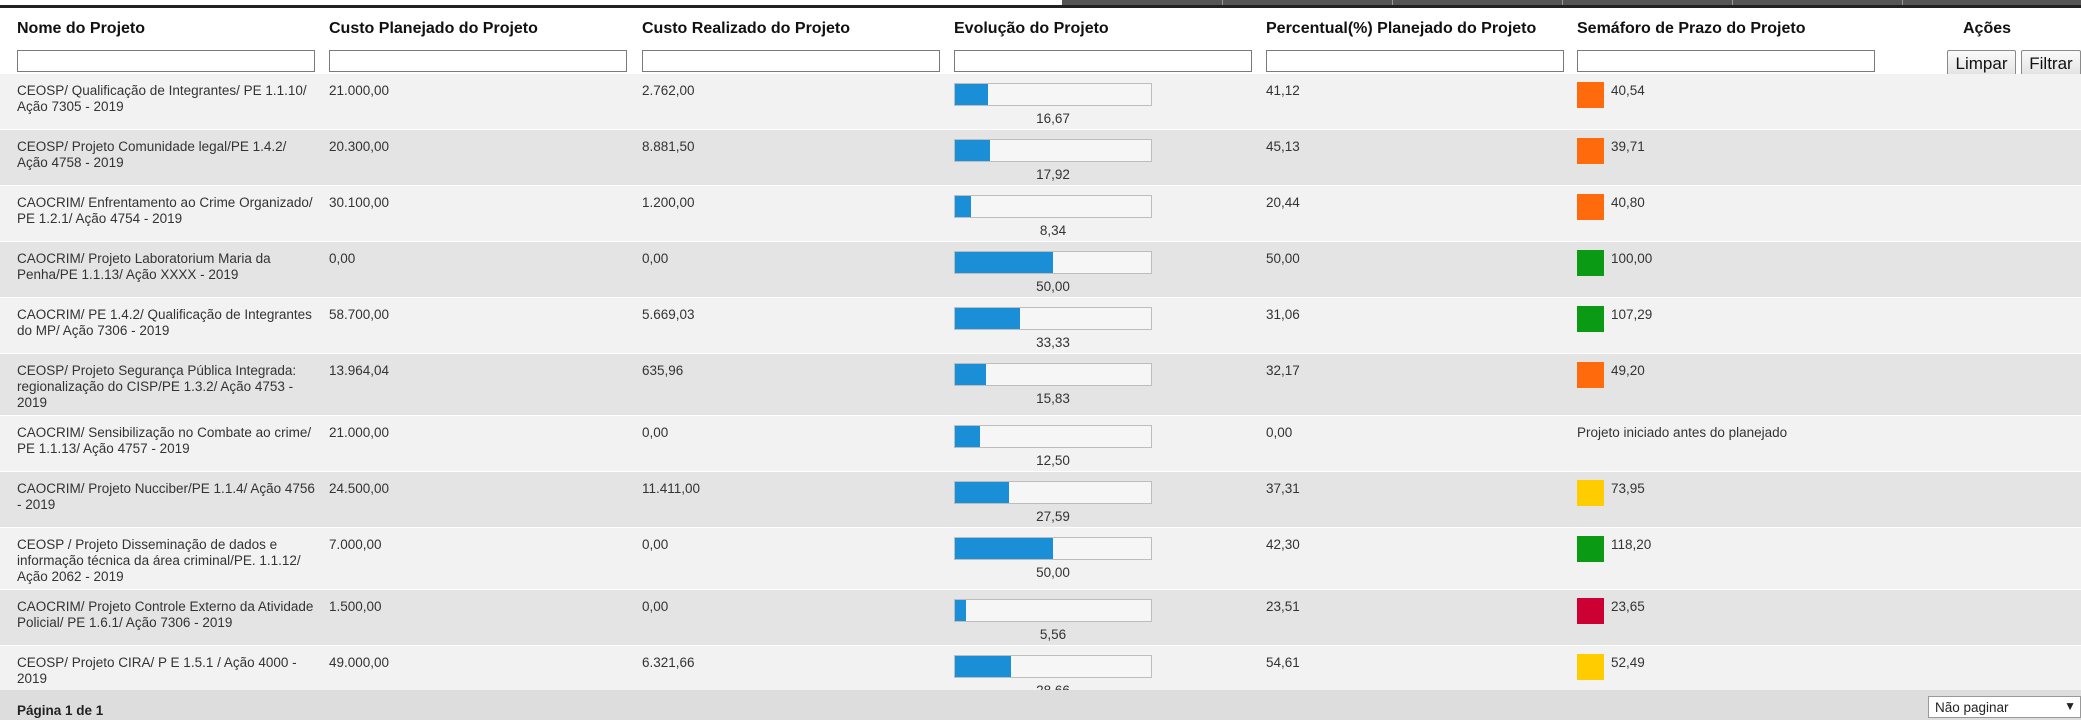 The height and width of the screenshot is (720, 2081). What do you see at coordinates (1614, 319) in the screenshot?
I see `deadline-light: 107,29` at bounding box center [1614, 319].